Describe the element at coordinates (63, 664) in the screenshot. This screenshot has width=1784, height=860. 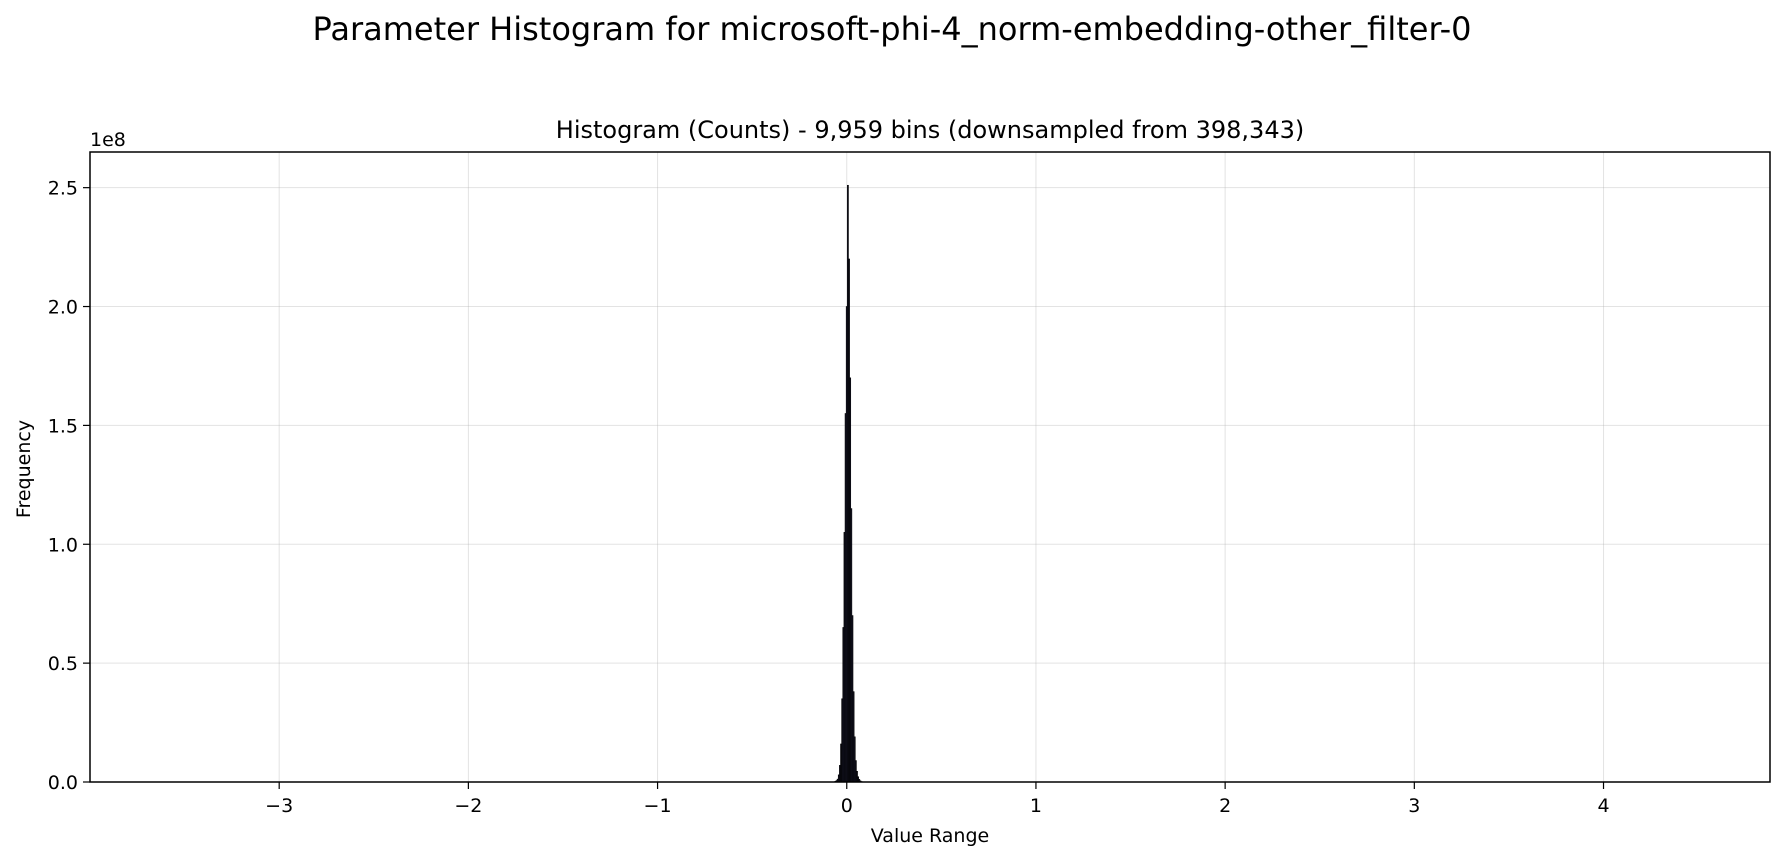
I see `y-tick-label: 0.5` at that location.